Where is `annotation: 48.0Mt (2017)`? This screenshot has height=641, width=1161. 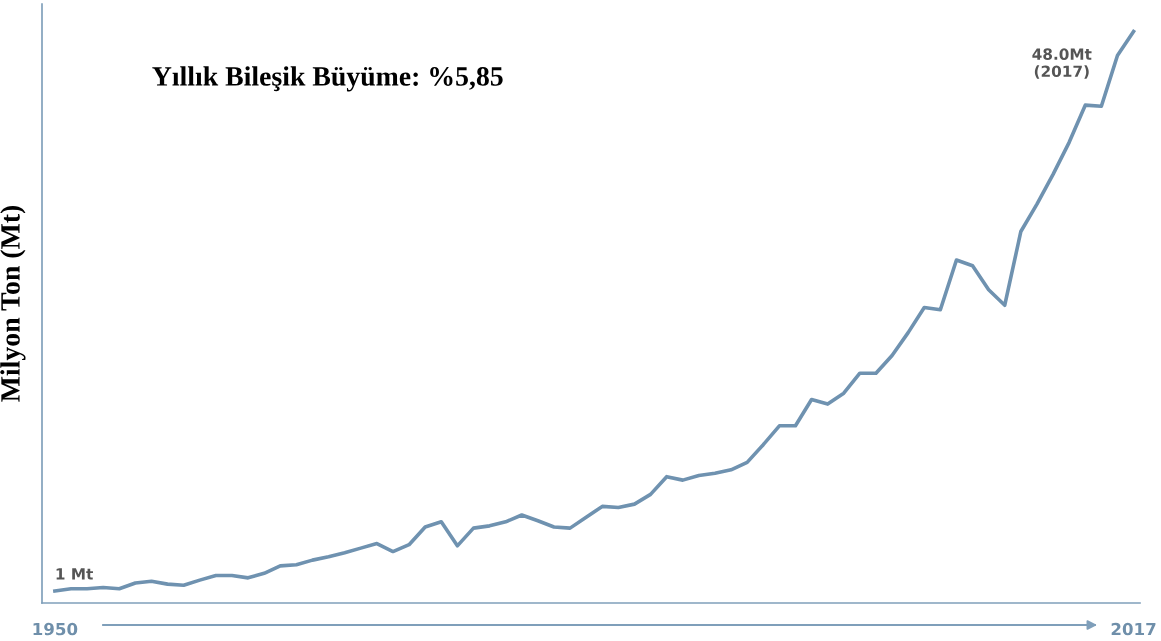 annotation: 48.0Mt (2017) is located at coordinates (1062, 63).